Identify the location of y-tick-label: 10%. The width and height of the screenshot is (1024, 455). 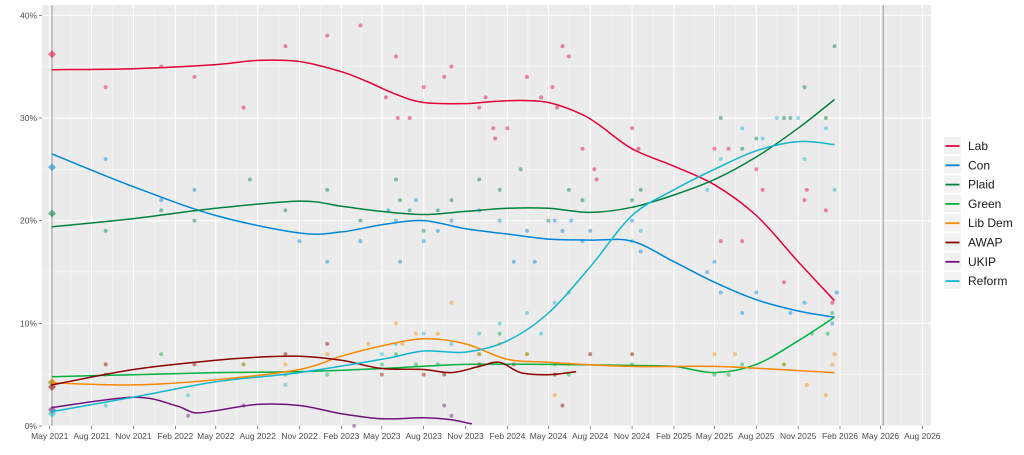
(28, 323).